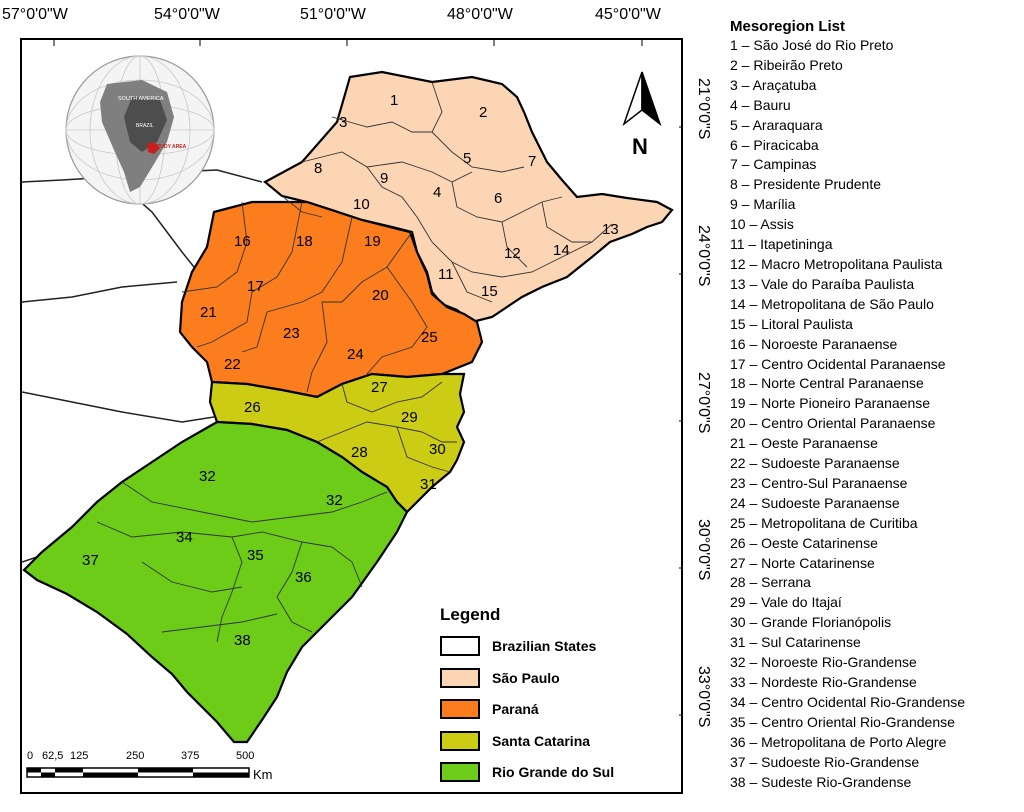 The height and width of the screenshot is (812, 1024). Describe the element at coordinates (763, 204) in the screenshot. I see `mesoregion-list-item: 9 – Marília` at that location.